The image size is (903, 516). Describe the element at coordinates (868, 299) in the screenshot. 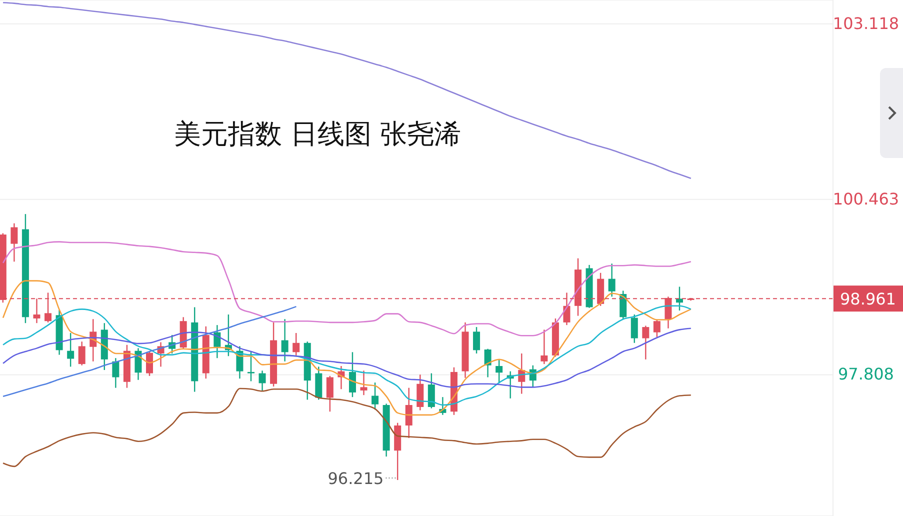

I see `ref-line-label: 98.961` at that location.